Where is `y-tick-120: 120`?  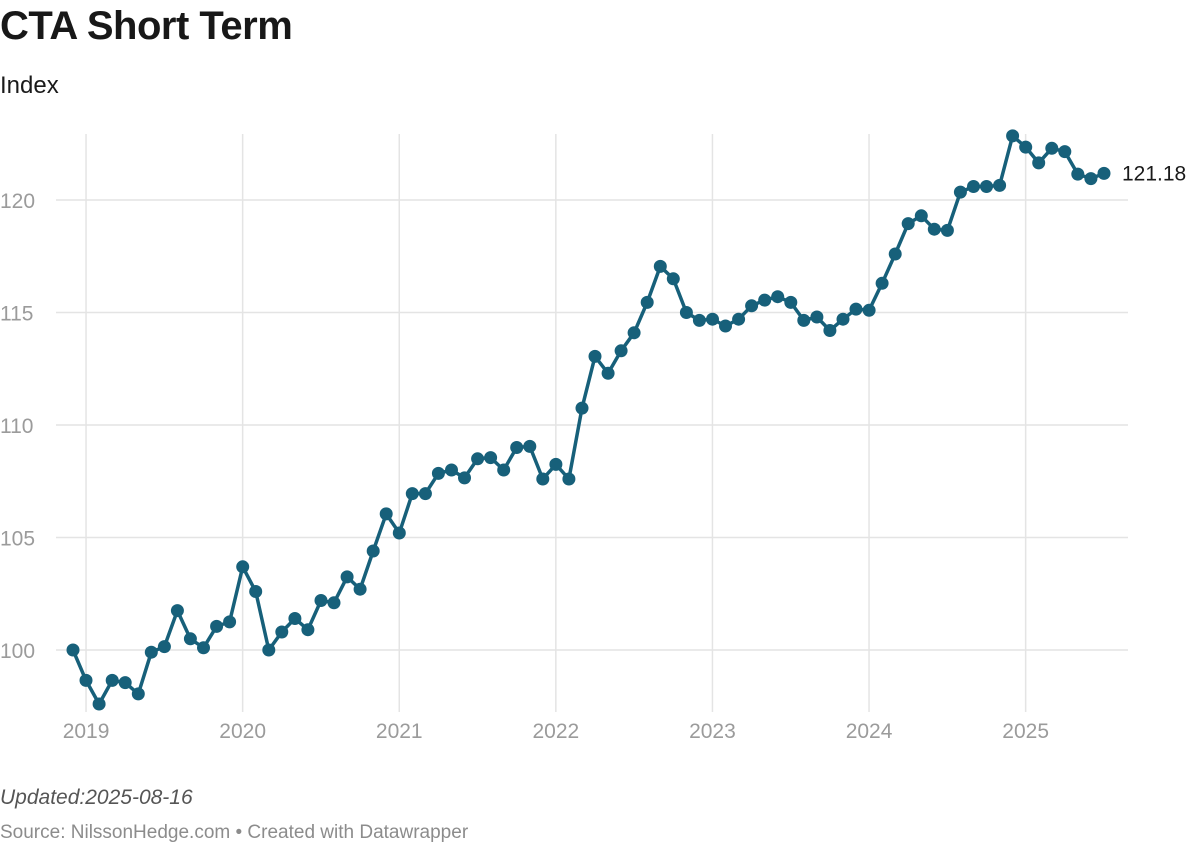 y-tick-120: 120 is located at coordinates (17, 201).